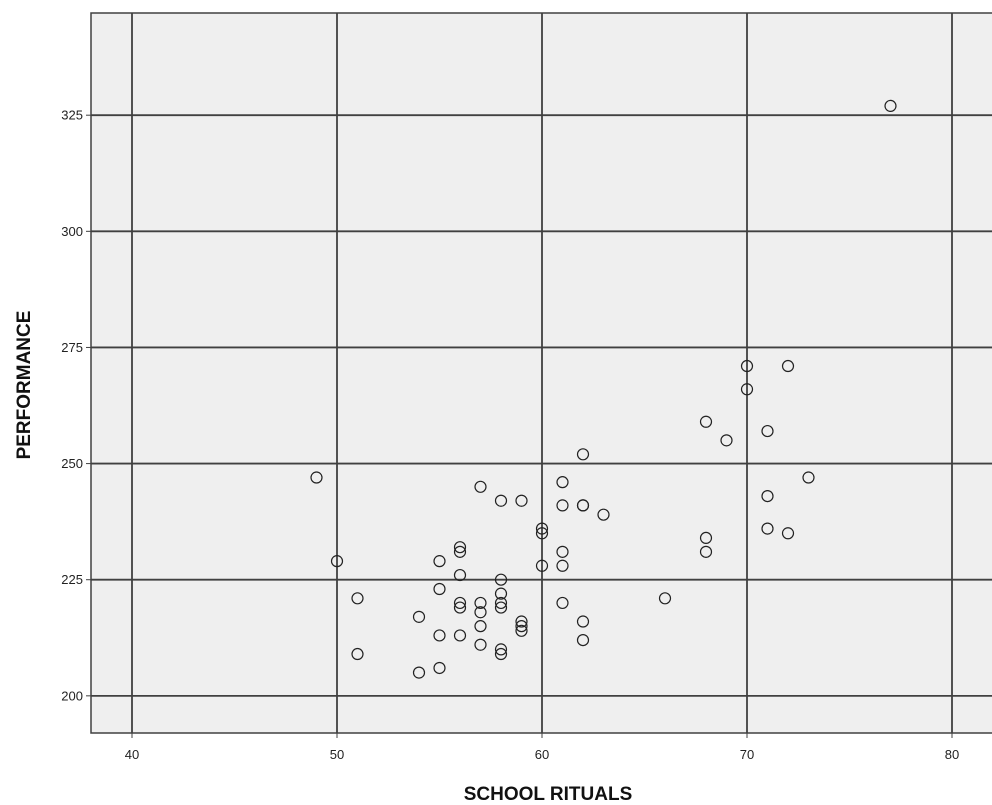 The image size is (992, 805). Describe the element at coordinates (337, 754) in the screenshot. I see `x-tick-label: 50` at that location.